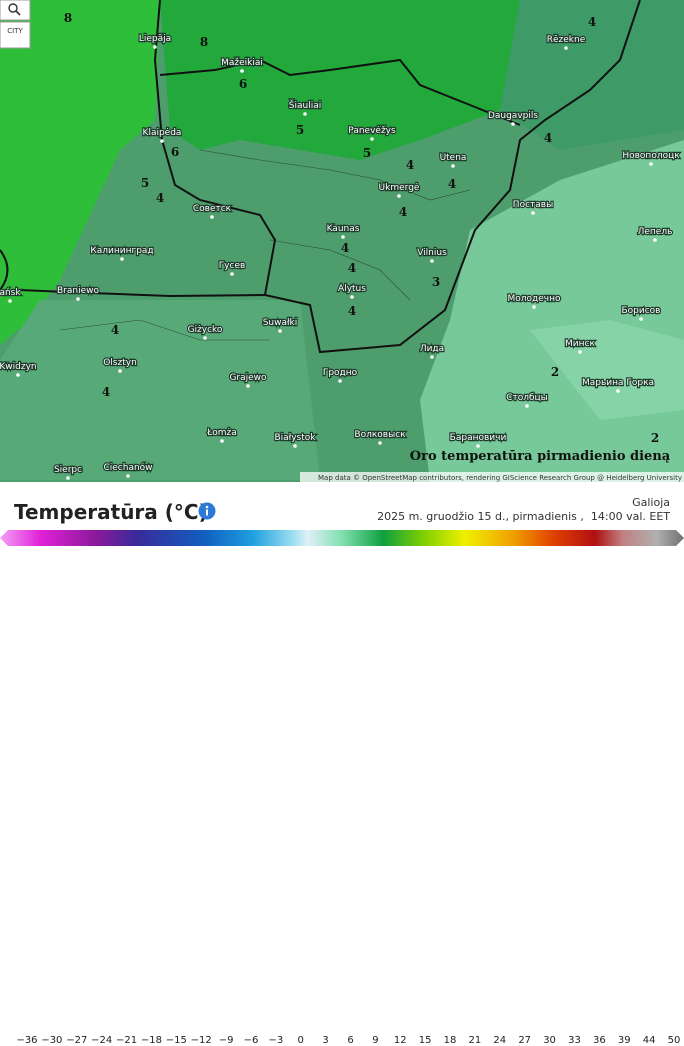 Image resolution: width=684 pixels, height=1046 pixels. I want to click on city-label: Braniewo, so click(78, 291).